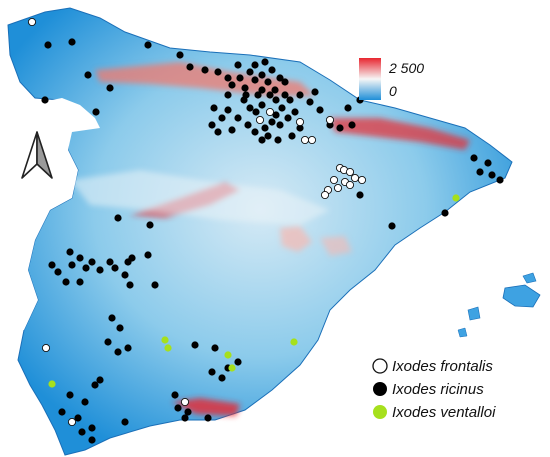 This screenshot has width=550, height=457. What do you see at coordinates (438, 389) in the screenshot?
I see `legend-label-ricinus: Ixodes ricinus` at bounding box center [438, 389].